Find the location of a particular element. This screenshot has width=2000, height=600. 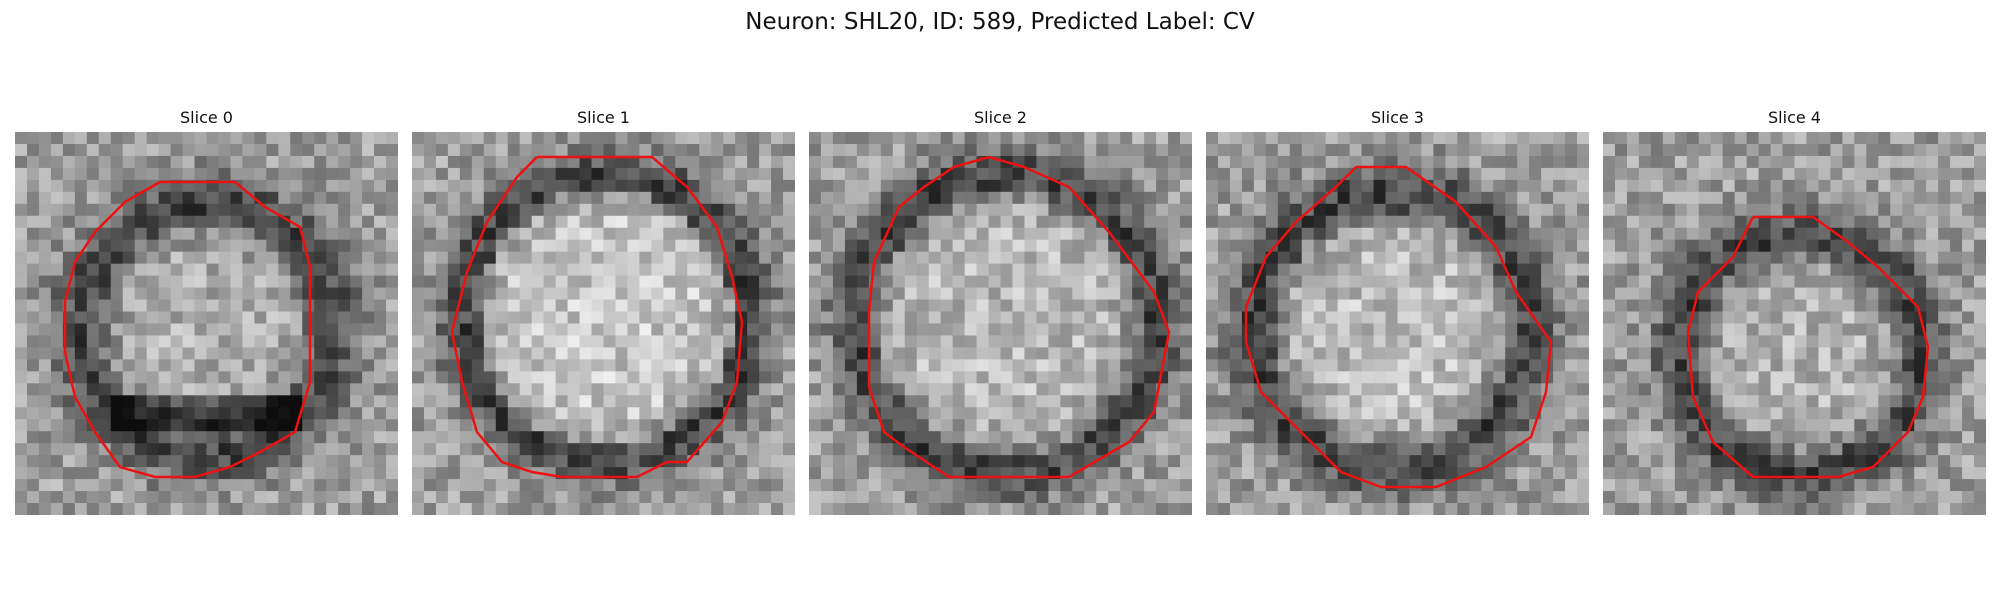

slice-panel-2: Slice 2 is located at coordinates (1000, 311).